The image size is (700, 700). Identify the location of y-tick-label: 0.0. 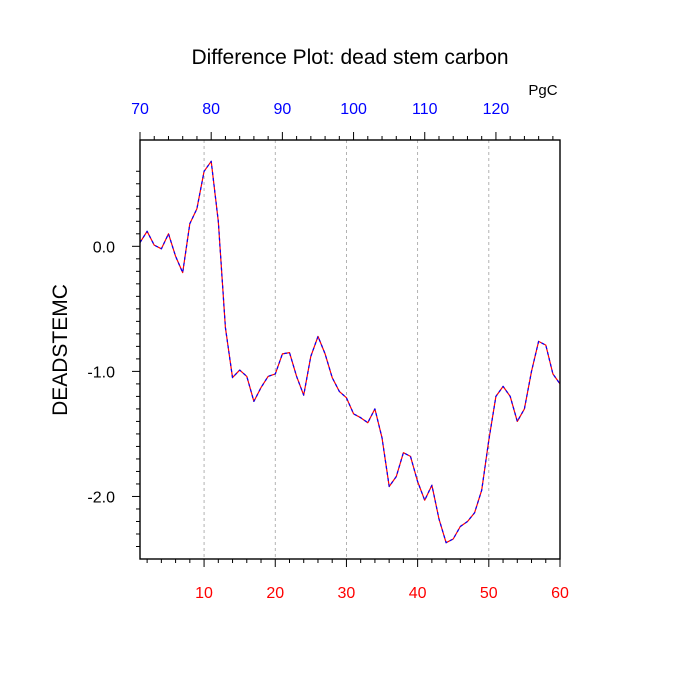
(104, 247).